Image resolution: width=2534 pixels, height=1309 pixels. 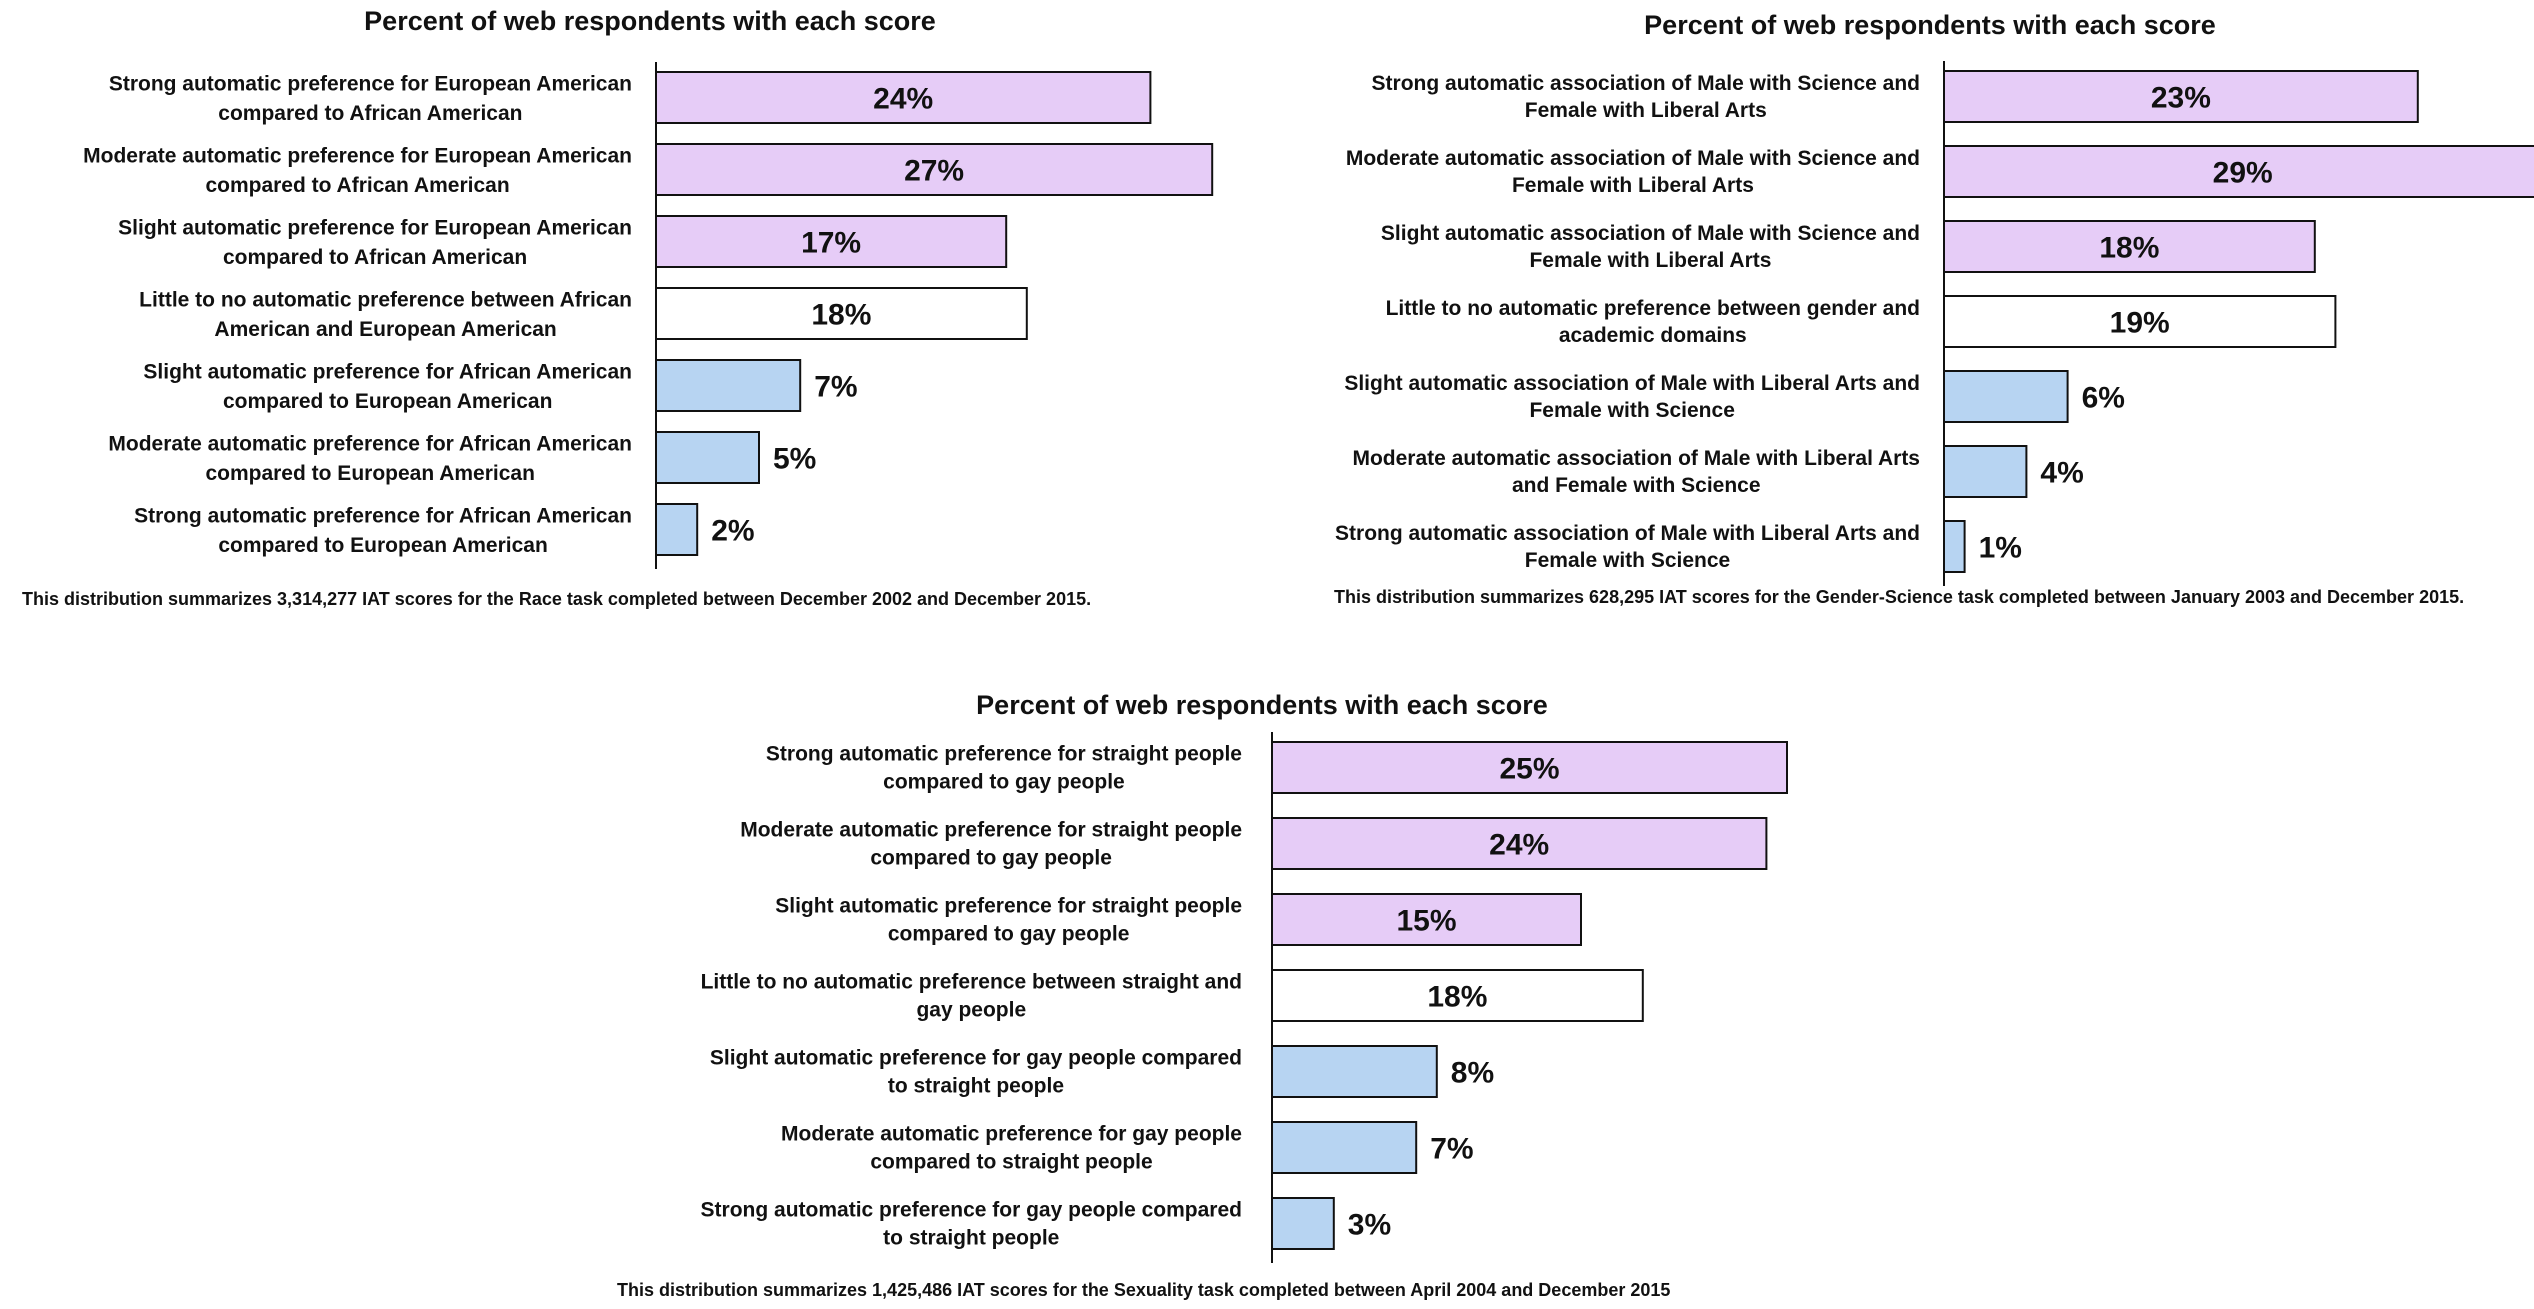 I want to click on data-label: 25%, so click(x=1529, y=769).